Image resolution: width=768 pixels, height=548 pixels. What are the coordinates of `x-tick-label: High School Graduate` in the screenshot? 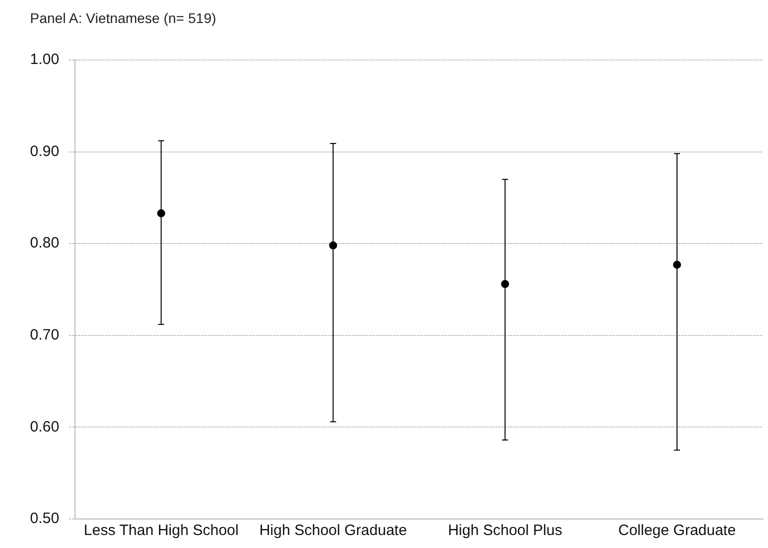 It's located at (333, 531).